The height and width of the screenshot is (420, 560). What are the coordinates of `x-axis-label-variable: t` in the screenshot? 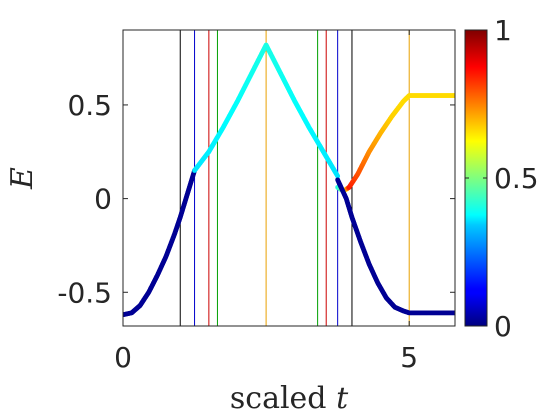 It's located at (342, 398).